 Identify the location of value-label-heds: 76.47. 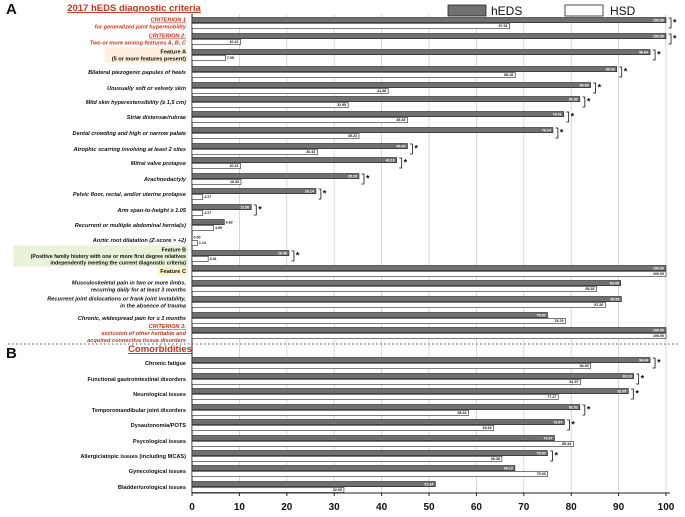
(547, 438).